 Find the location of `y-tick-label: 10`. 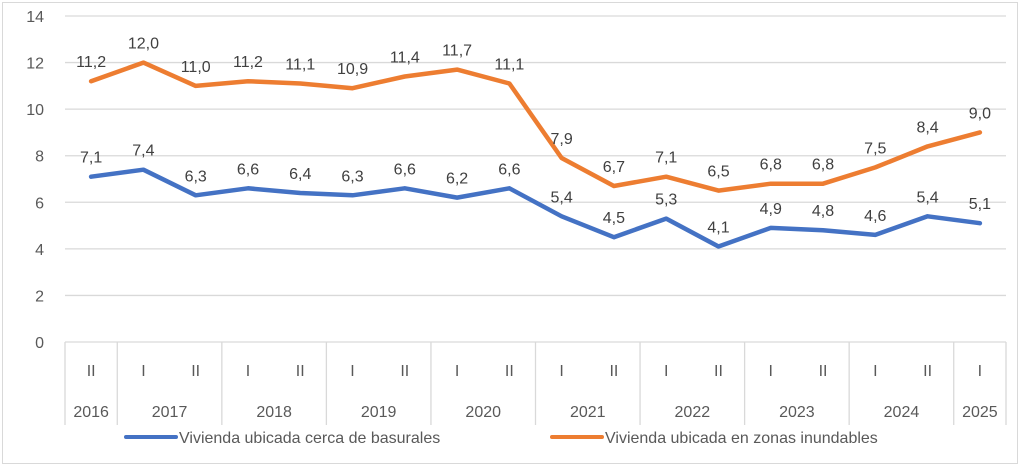

y-tick-label: 10 is located at coordinates (35, 110).